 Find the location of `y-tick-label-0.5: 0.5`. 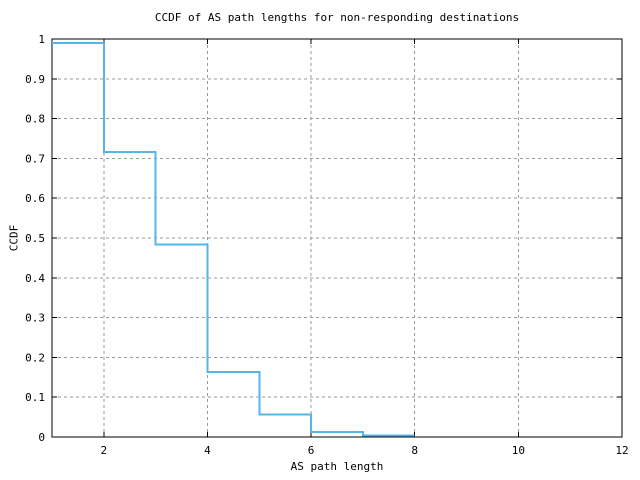

y-tick-label-0.5: 0.5 is located at coordinates (35, 238).